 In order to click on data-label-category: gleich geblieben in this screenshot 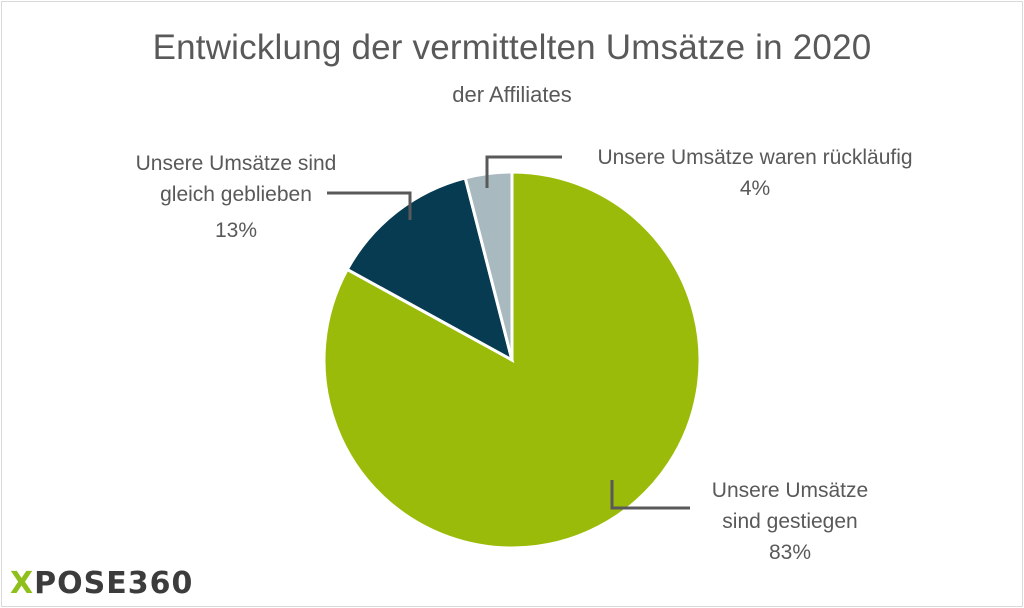, I will do `click(236, 194)`.